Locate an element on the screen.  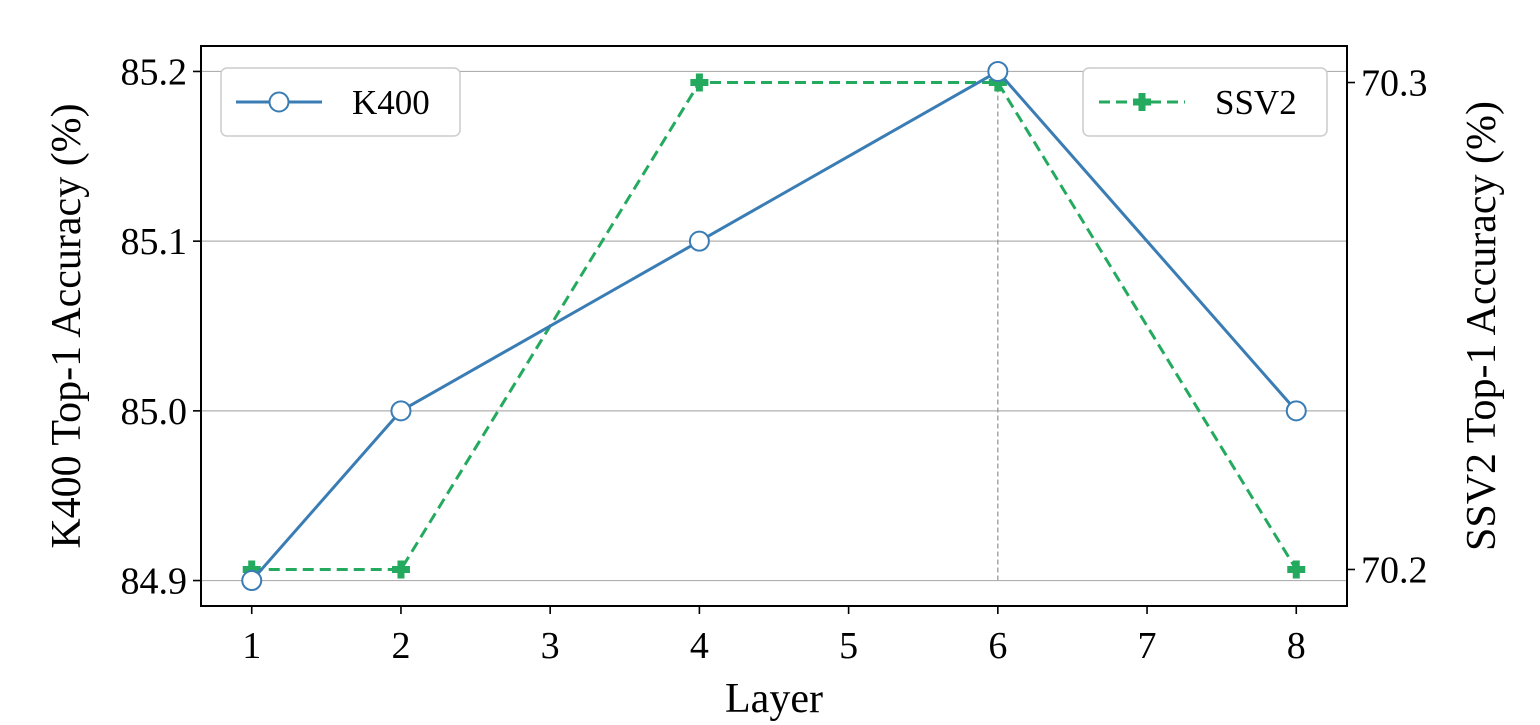
x-tick-label-6: 6 is located at coordinates (997, 646).